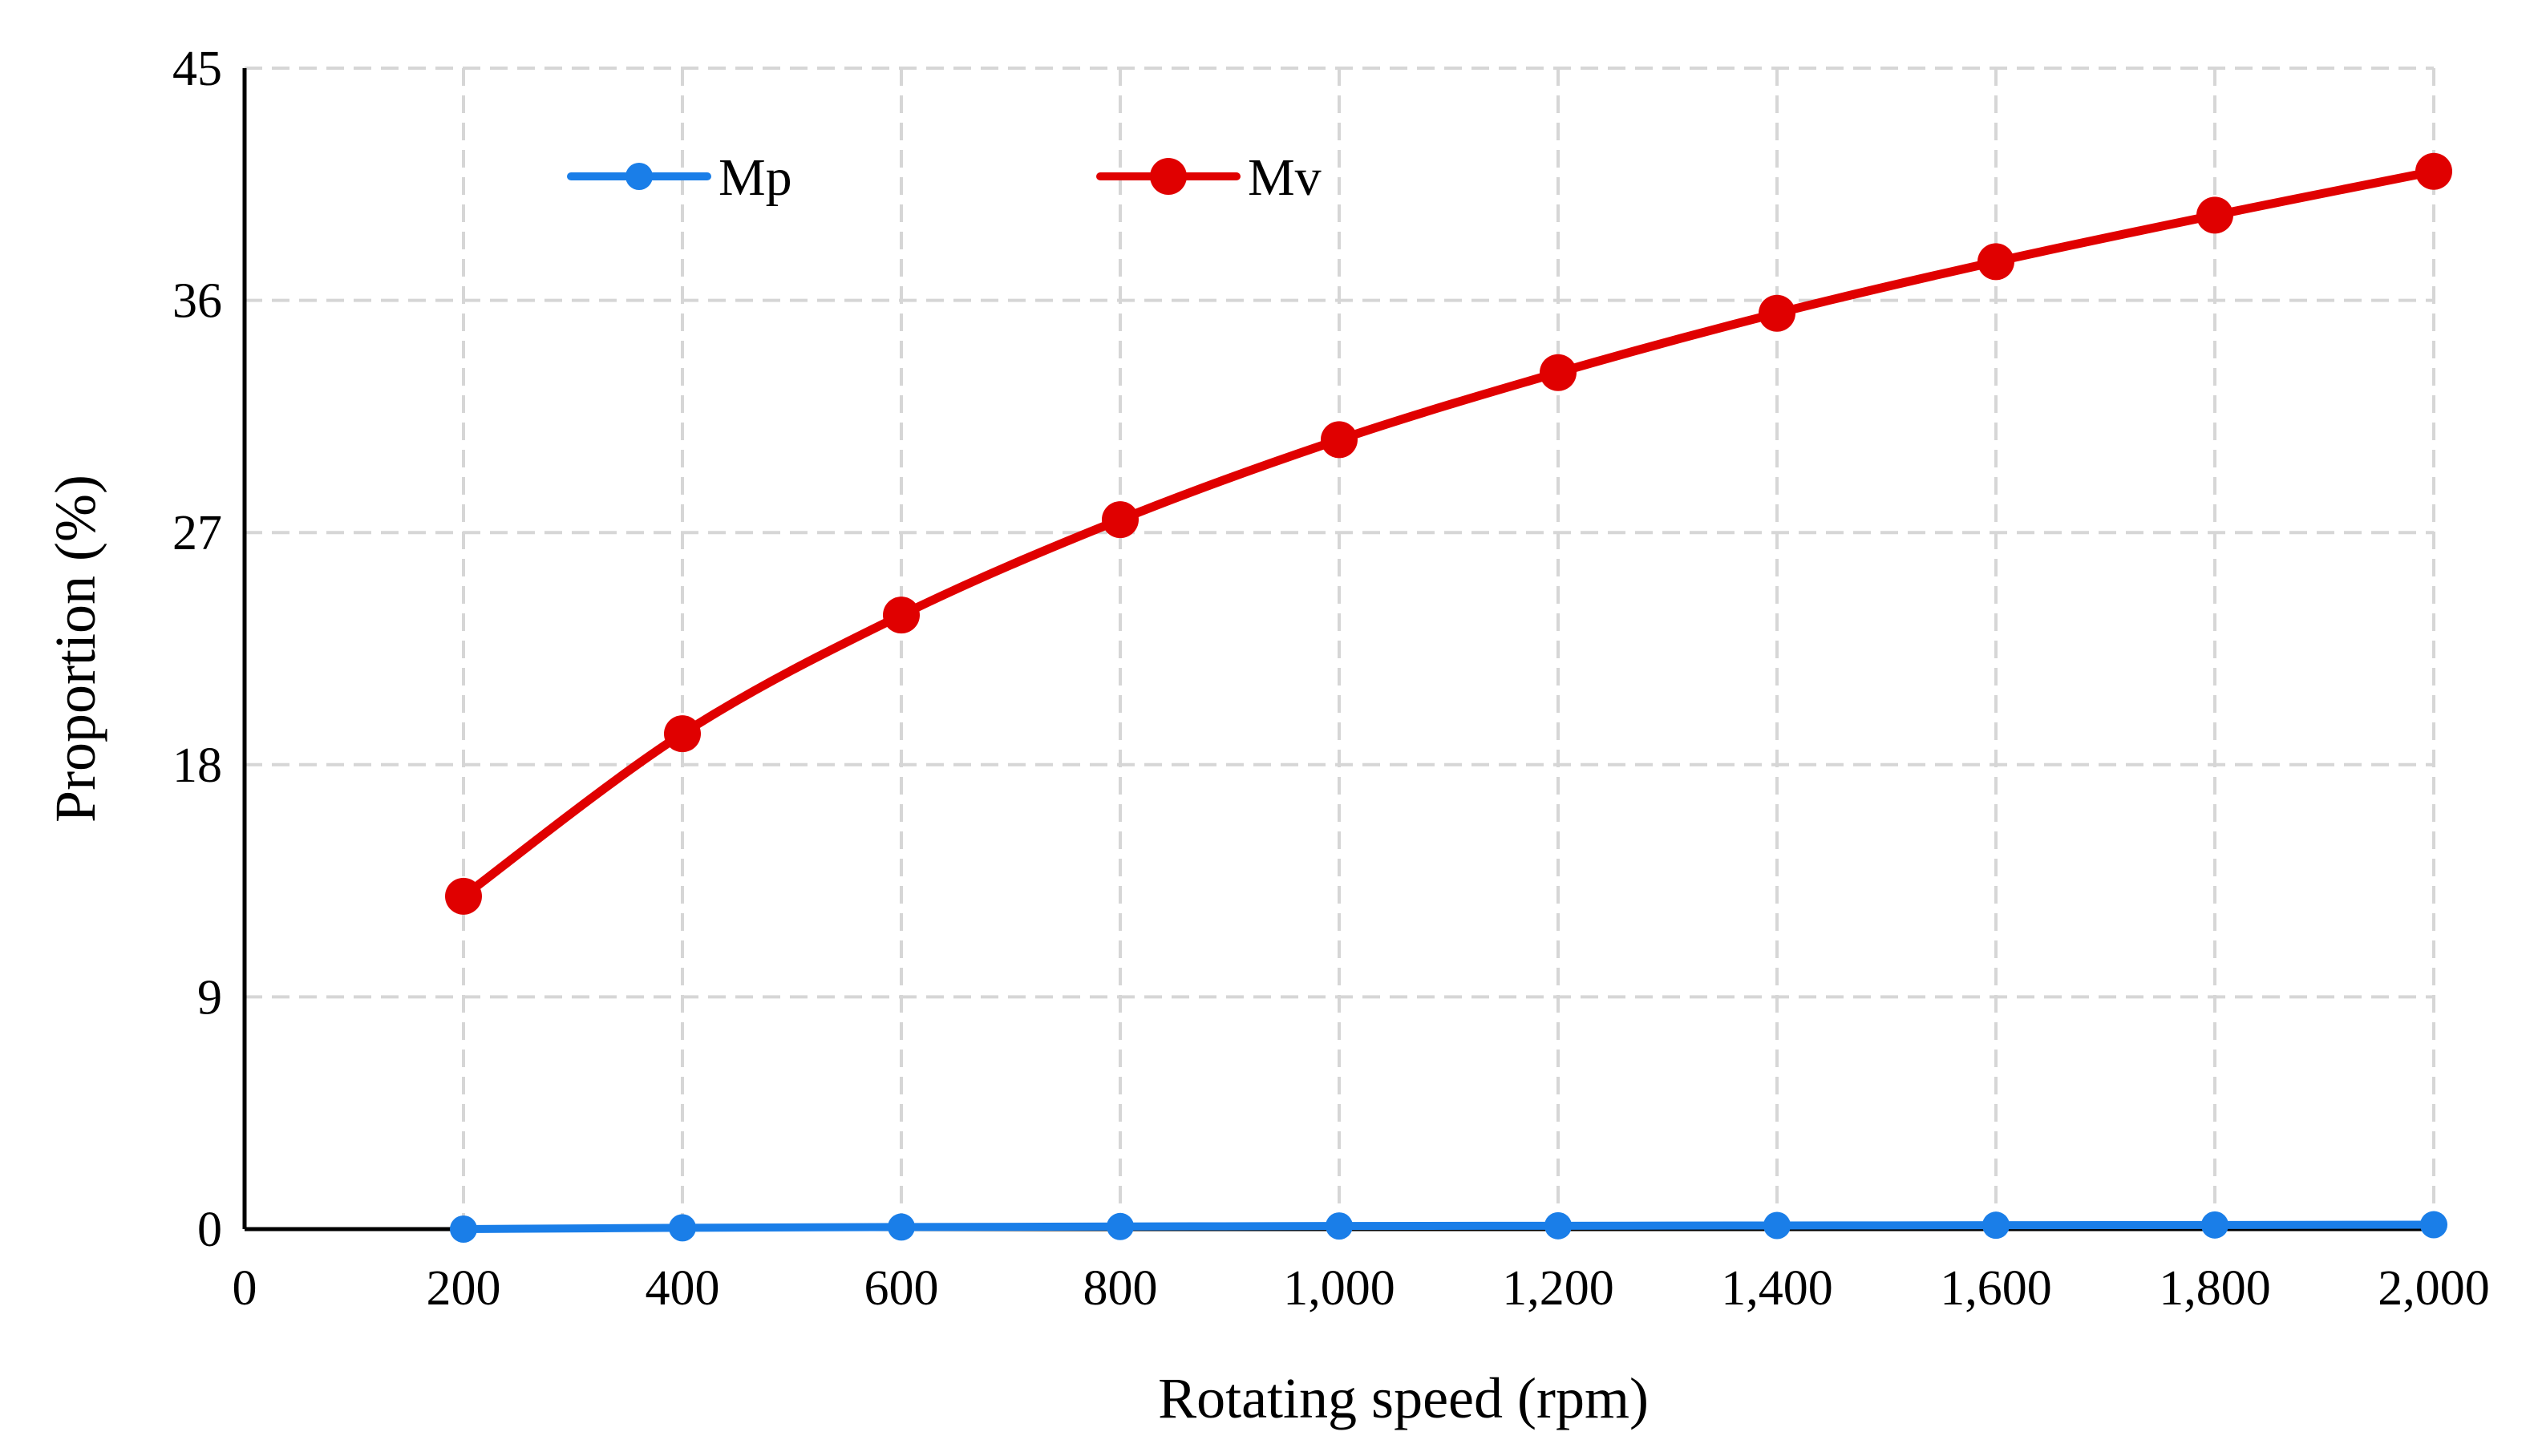 Image resolution: width=2530 pixels, height=1456 pixels. Describe the element at coordinates (944, 177) in the screenshot. I see `legend: Mp Mv` at that location.